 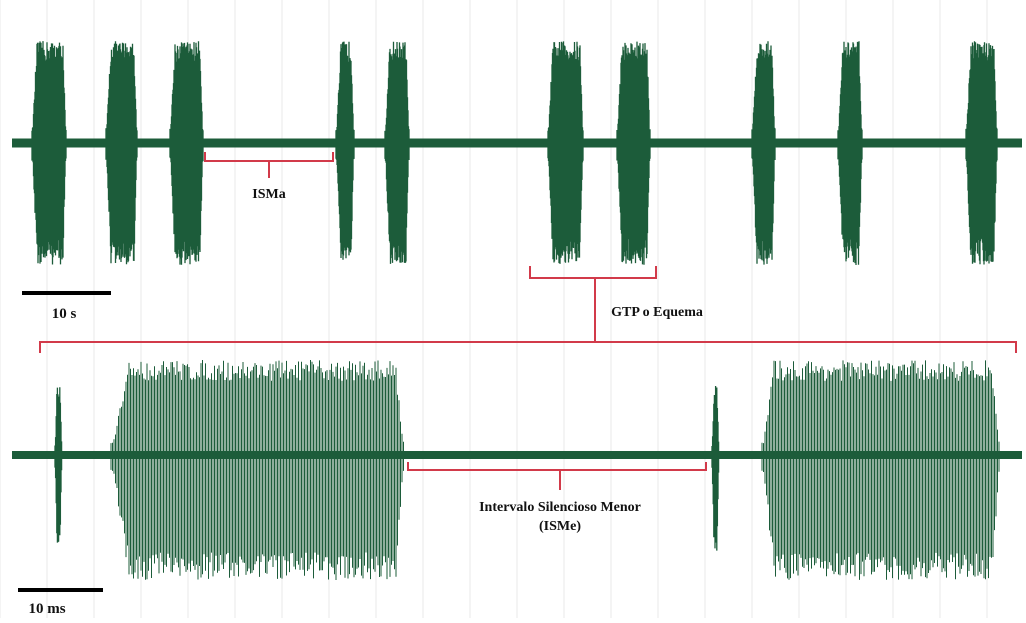 What do you see at coordinates (557, 466) in the screenshot?
I see `isme-bracket-line` at bounding box center [557, 466].